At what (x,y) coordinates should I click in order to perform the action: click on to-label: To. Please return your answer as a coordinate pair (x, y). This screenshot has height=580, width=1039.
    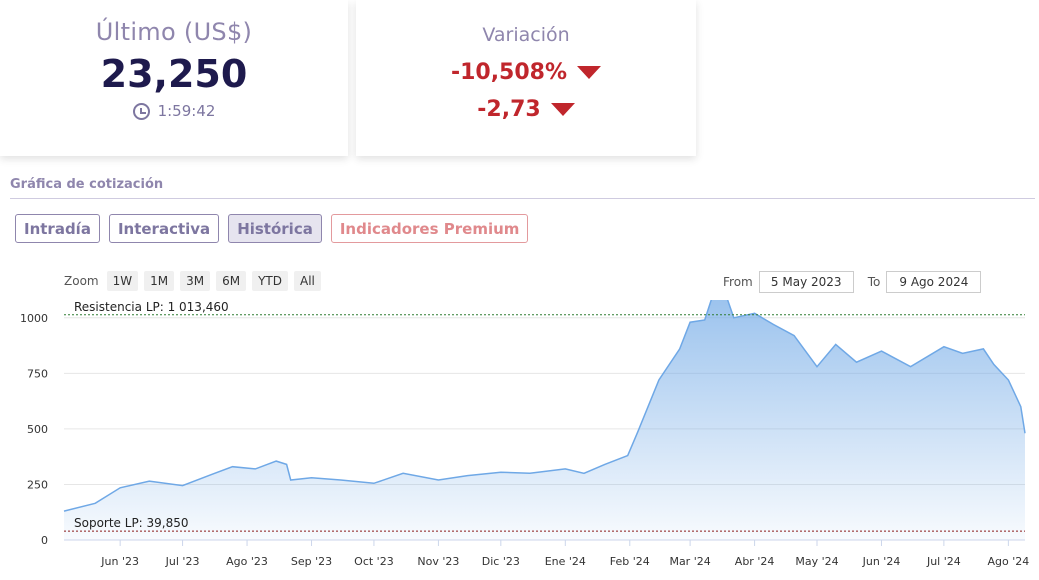
    Looking at the image, I should click on (874, 282).